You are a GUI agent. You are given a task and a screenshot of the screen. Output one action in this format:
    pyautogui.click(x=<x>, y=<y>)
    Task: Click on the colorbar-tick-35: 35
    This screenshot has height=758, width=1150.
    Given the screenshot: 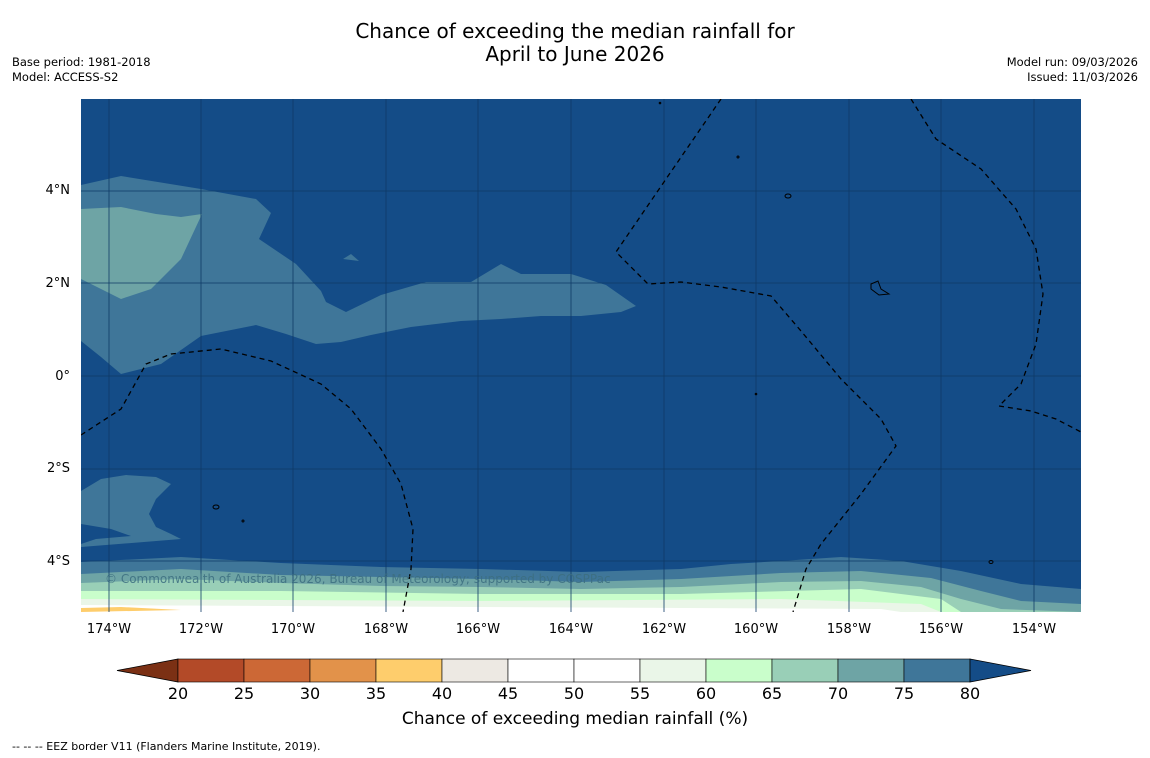 What is the action you would take?
    pyautogui.click(x=376, y=693)
    